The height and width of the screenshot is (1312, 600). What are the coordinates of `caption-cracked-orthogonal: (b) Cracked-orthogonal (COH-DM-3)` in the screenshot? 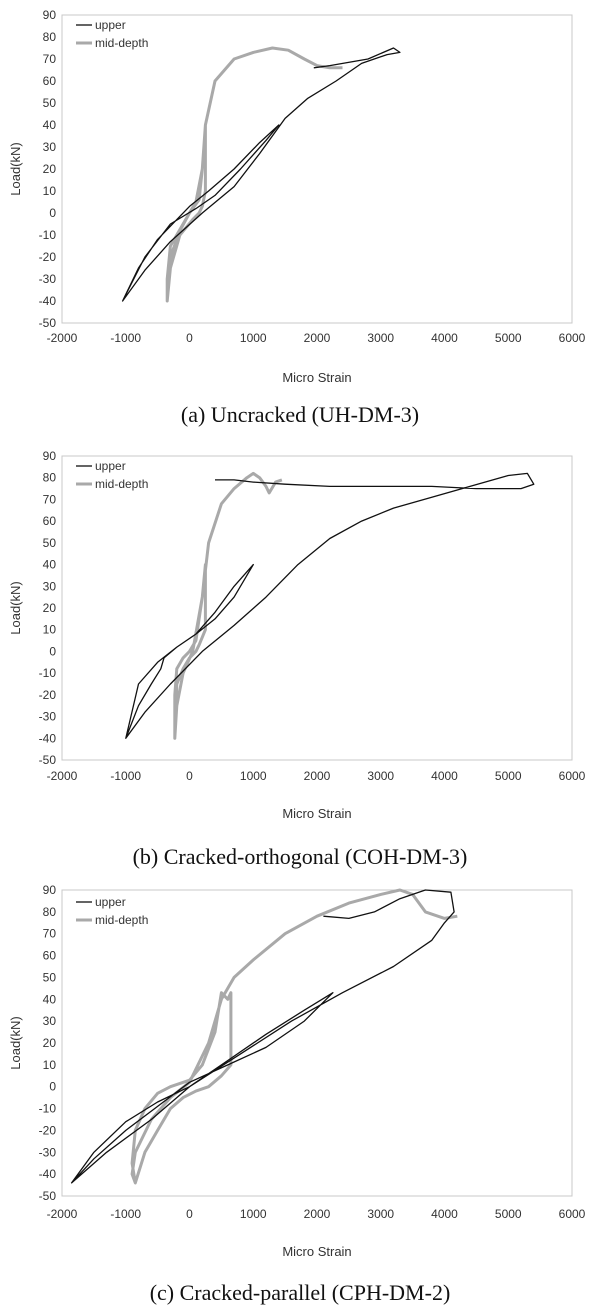 It's located at (300, 856).